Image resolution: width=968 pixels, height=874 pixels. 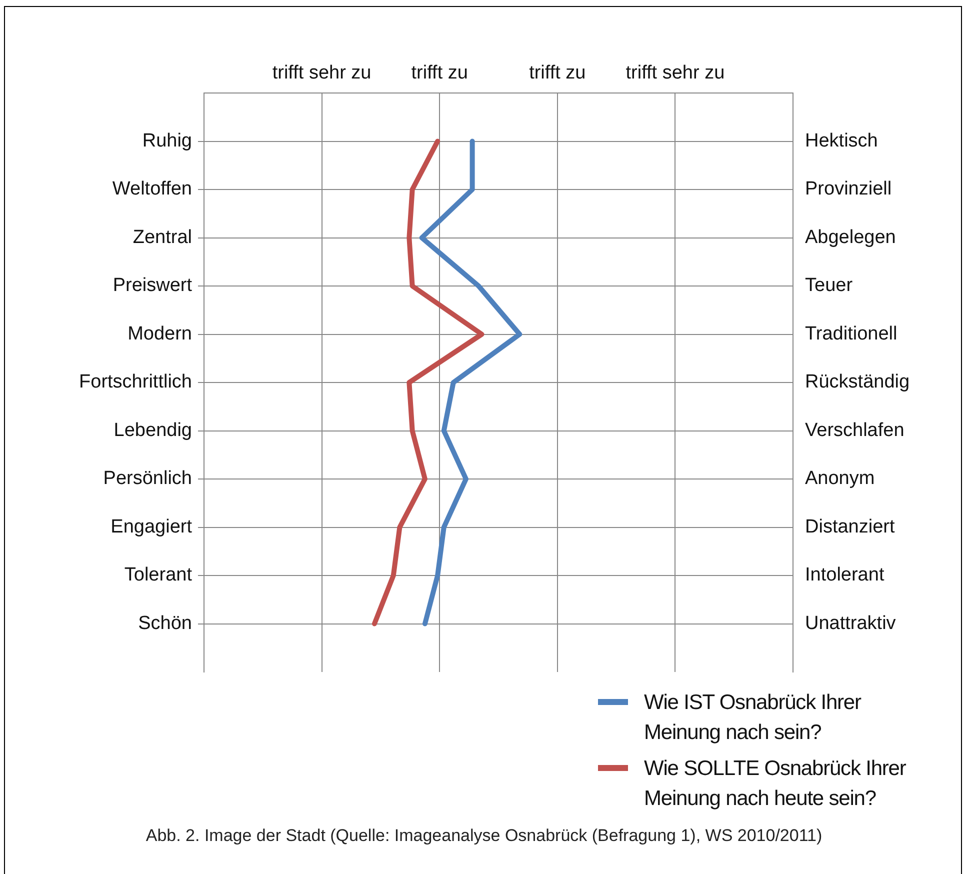 What do you see at coordinates (851, 333) in the screenshot?
I see `y2-tick-label: Traditionell` at bounding box center [851, 333].